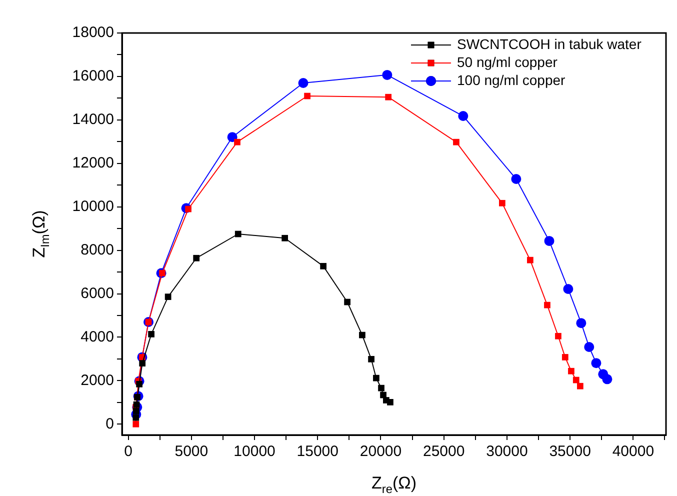  Describe the element at coordinates (633, 451) in the screenshot. I see `x-tick-label: 40000` at that location.